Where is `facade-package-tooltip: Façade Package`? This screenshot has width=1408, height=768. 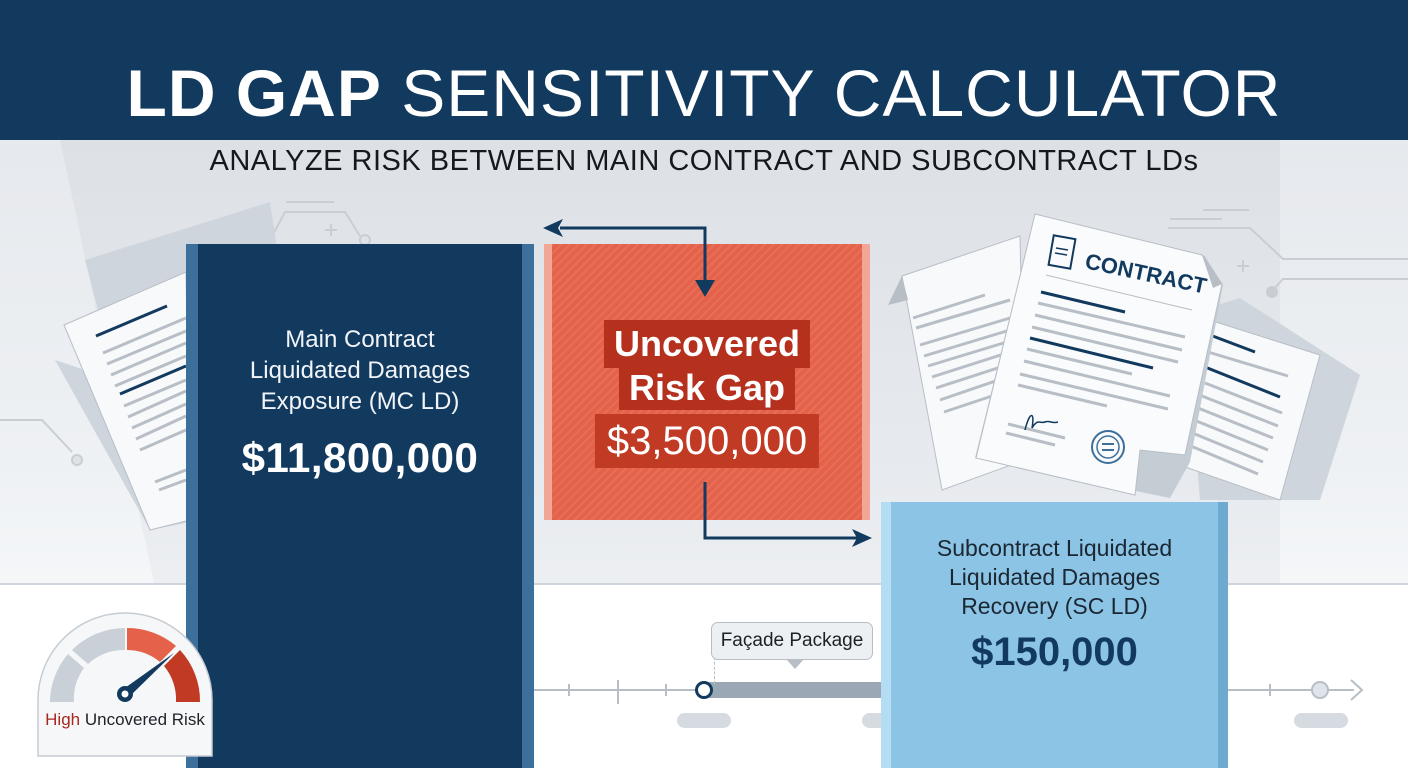
facade-package-tooltip: Façade Package is located at coordinates (792, 645).